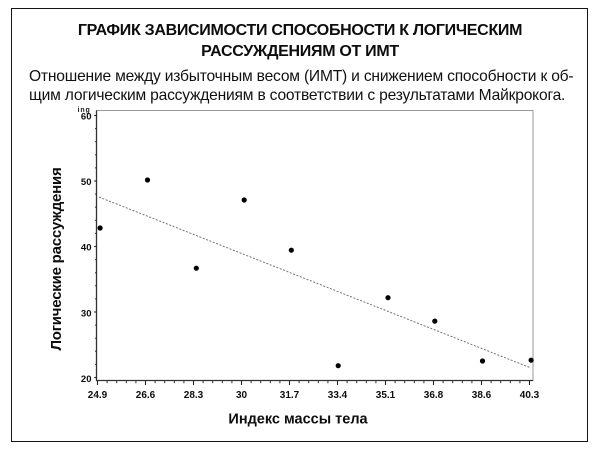 Image resolution: width=600 pixels, height=457 pixels. I want to click on svg-text: 20, so click(86, 379).